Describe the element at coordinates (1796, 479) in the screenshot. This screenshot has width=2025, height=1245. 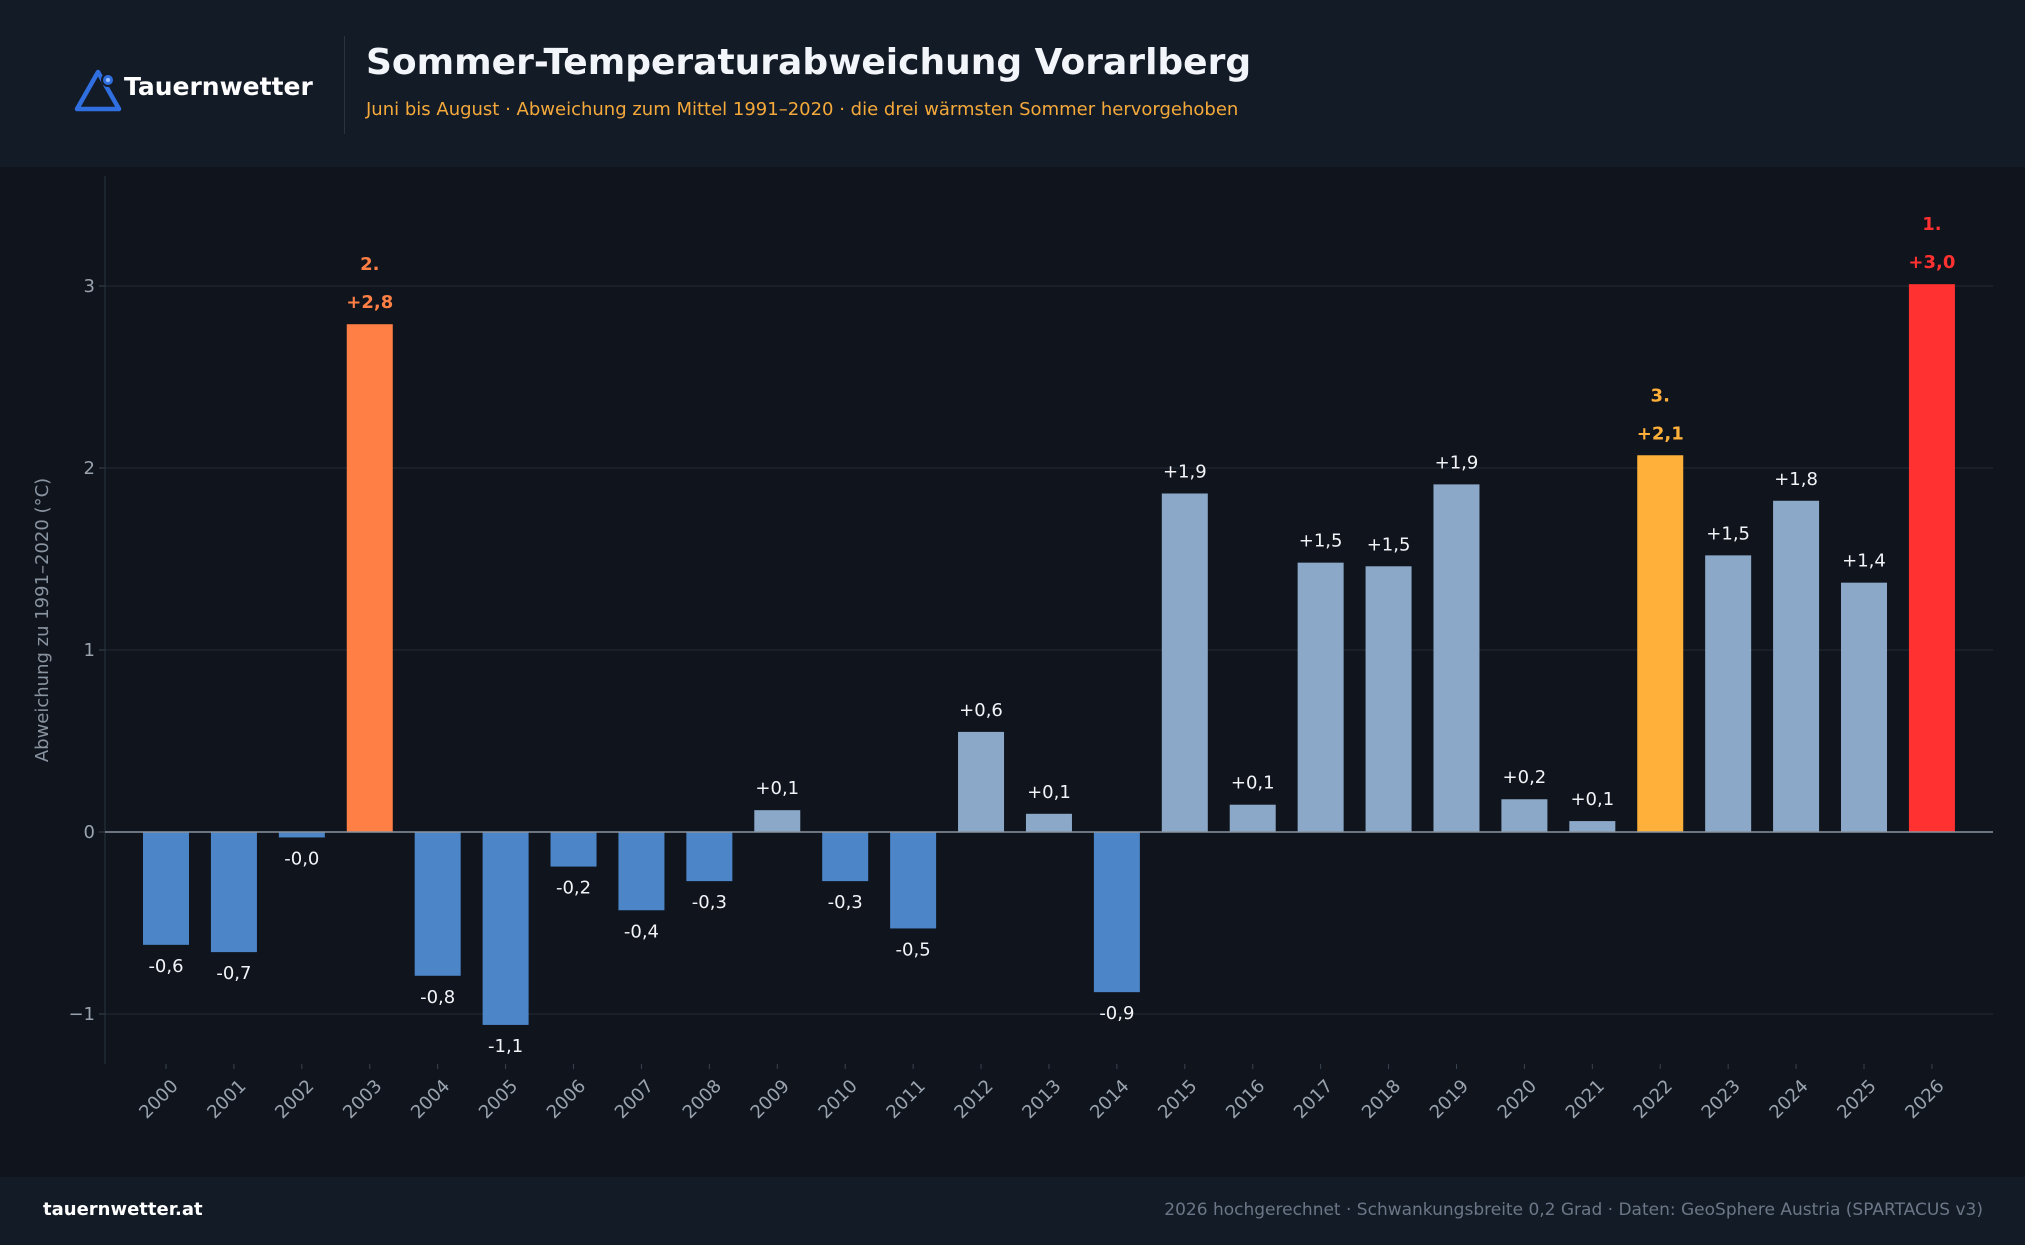
I see `value-label-2024: +1,8` at that location.